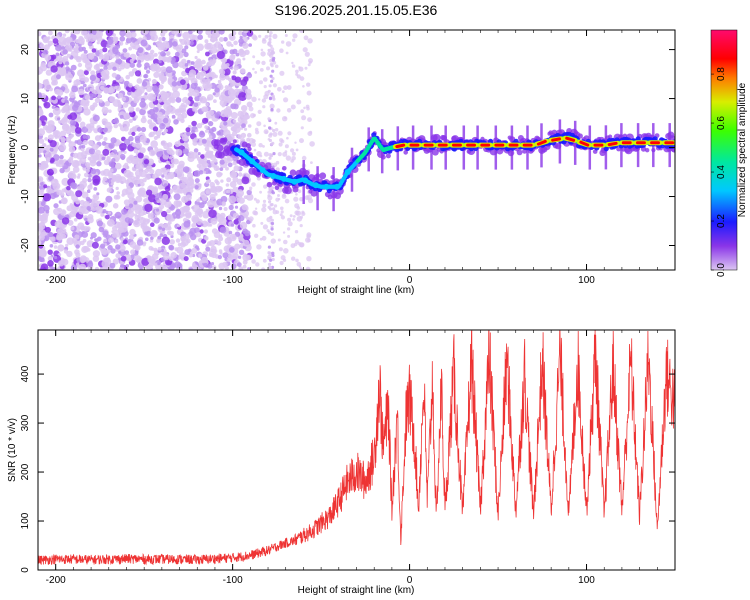 This screenshot has height=600, width=750. Describe the element at coordinates (25, 422) in the screenshot. I see `y-tick-label: 300` at that location.